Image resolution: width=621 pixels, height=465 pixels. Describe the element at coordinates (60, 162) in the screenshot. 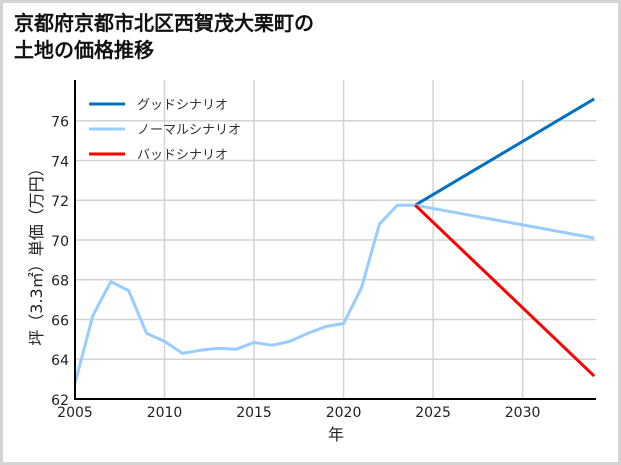

I see `y-tick-label: 74` at that location.